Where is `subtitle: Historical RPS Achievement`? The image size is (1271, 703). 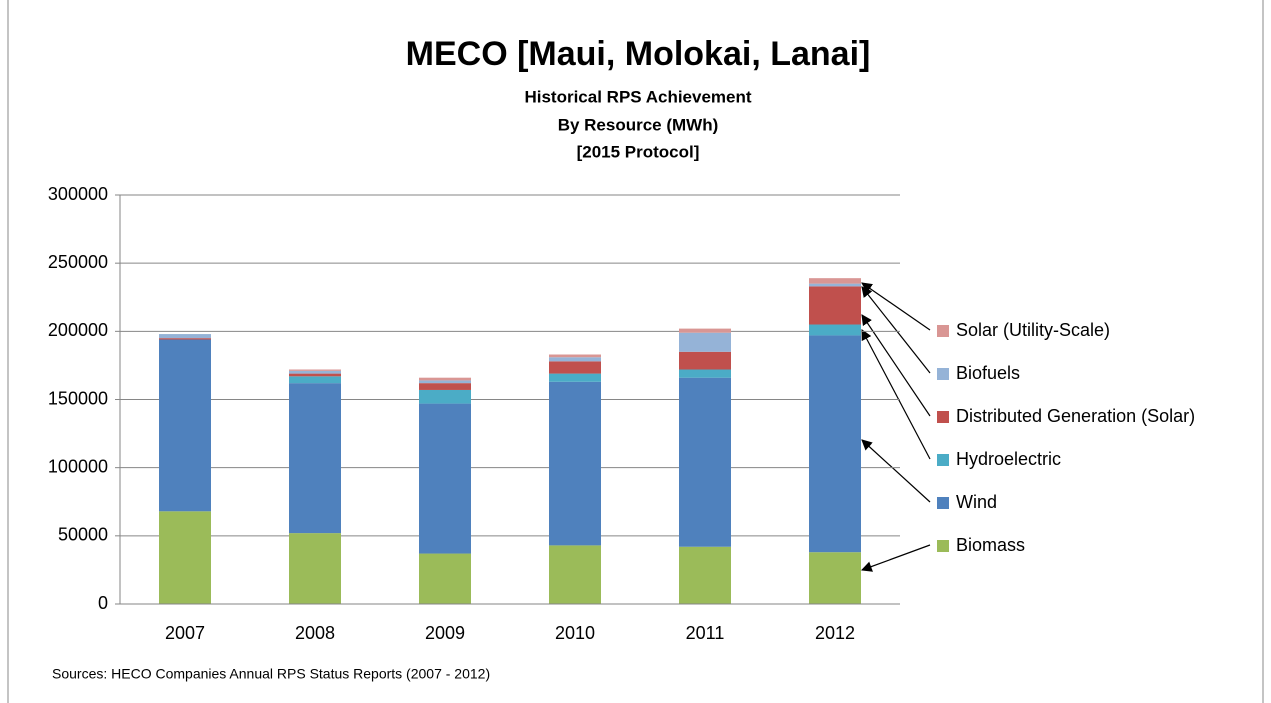
subtitle: Historical RPS Achievement is located at coordinates (637, 96).